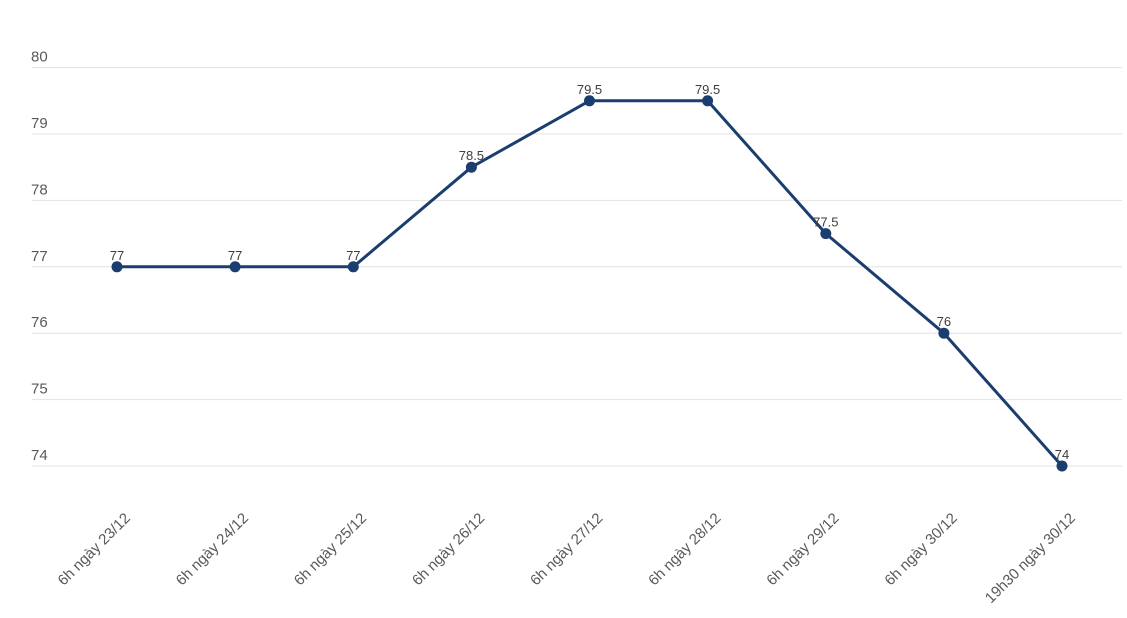 The width and height of the screenshot is (1127, 618). I want to click on x-axis-tick-label: 6h ngày 26/12, so click(448, 549).